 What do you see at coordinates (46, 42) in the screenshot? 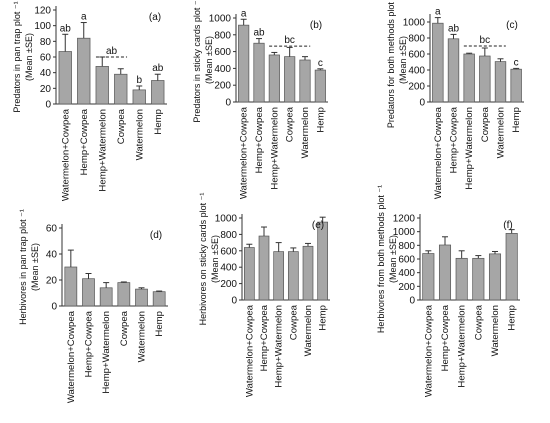
I see `y-tick-label: 80` at bounding box center [46, 42].